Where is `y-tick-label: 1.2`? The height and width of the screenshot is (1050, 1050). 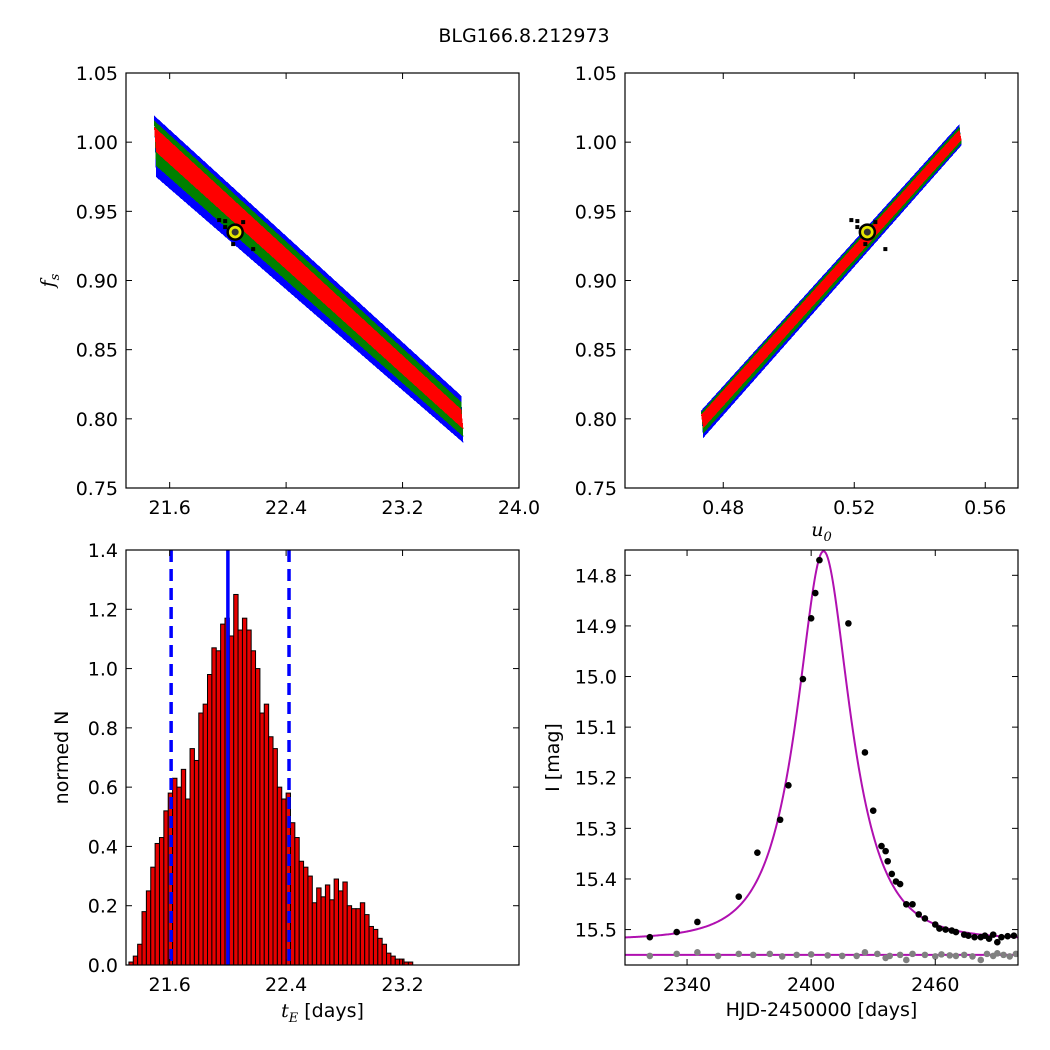
y-tick-label: 1.2 is located at coordinates (103, 610).